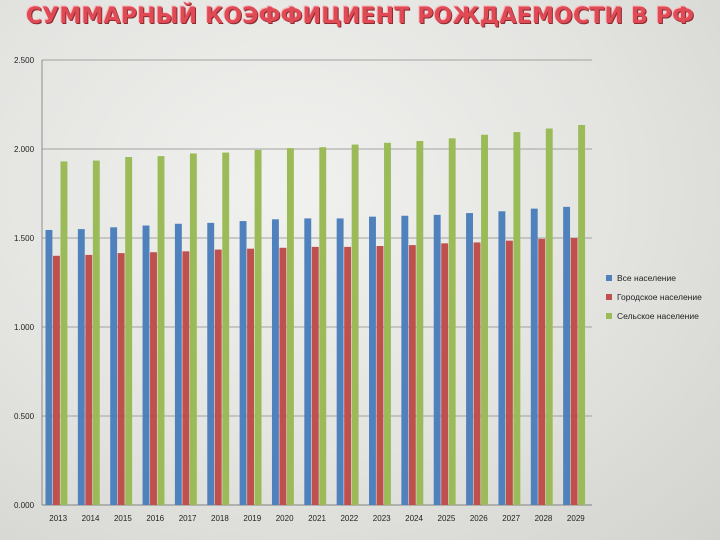 The width and height of the screenshot is (720, 540). What do you see at coordinates (123, 518) in the screenshot?
I see `x-tick-label: 2015` at bounding box center [123, 518].